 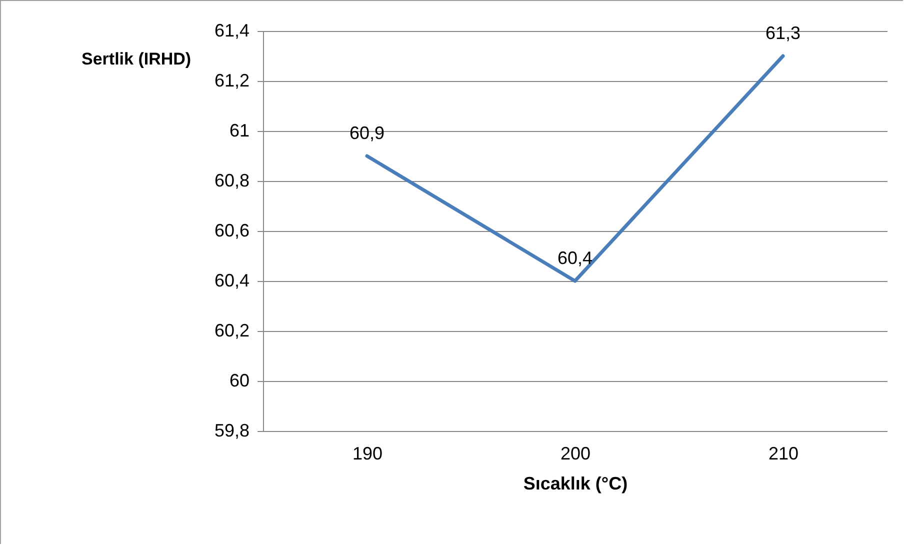 I want to click on x-tick-label: 200, so click(x=575, y=454).